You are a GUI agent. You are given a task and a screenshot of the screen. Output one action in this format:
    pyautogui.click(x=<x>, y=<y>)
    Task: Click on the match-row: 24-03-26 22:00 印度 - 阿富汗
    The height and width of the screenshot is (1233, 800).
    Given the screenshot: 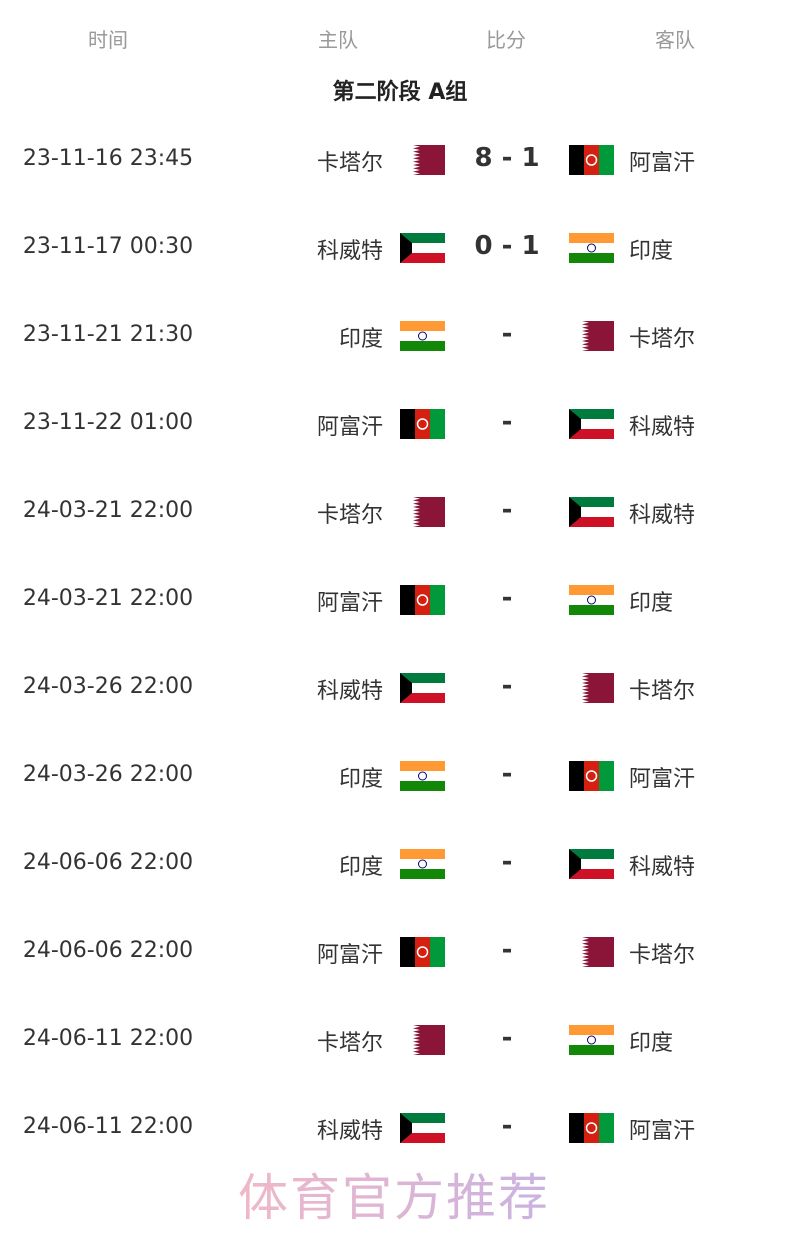 What is the action you would take?
    pyautogui.click(x=400, y=776)
    